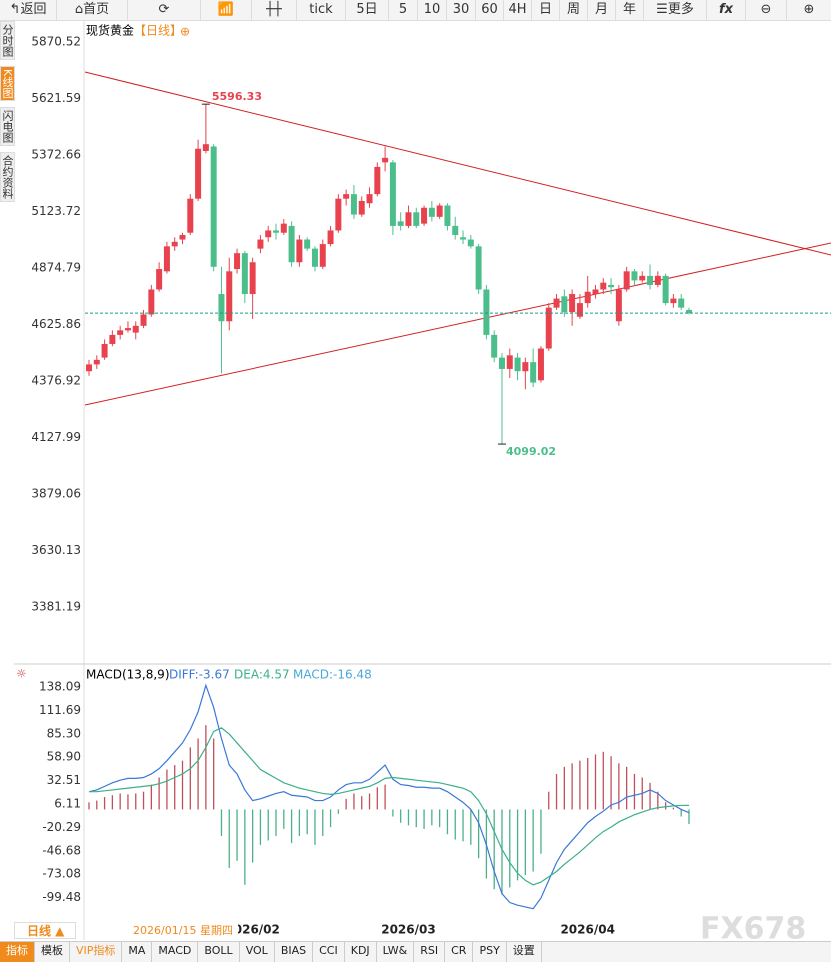  Describe the element at coordinates (56, 550) in the screenshot. I see `y-tick-label: 3630.13` at that location.